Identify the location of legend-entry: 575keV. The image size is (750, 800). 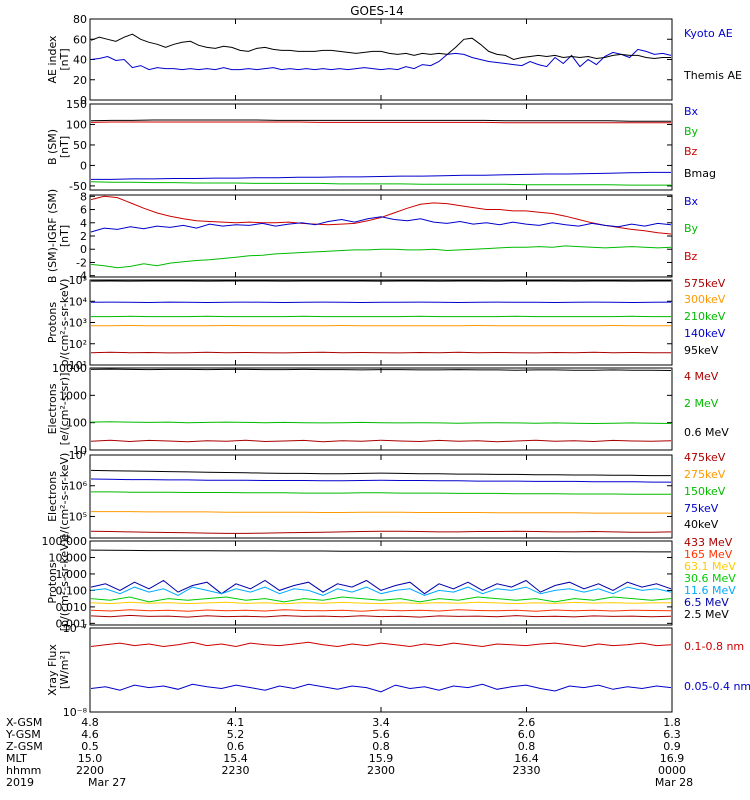
(705, 283).